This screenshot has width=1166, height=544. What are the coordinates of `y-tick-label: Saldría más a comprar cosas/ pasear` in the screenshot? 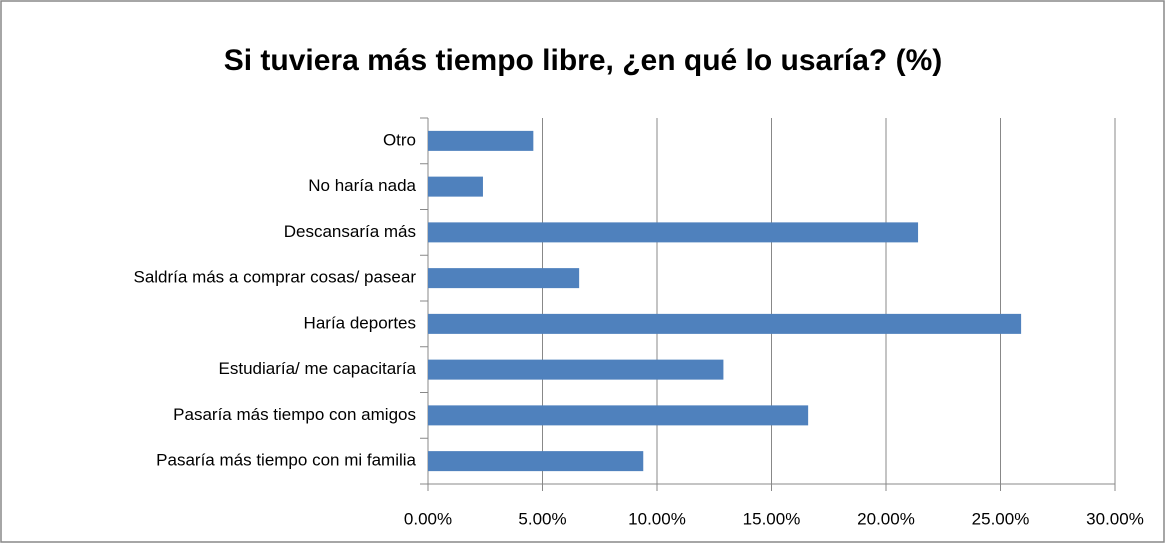 It's located at (274, 277).